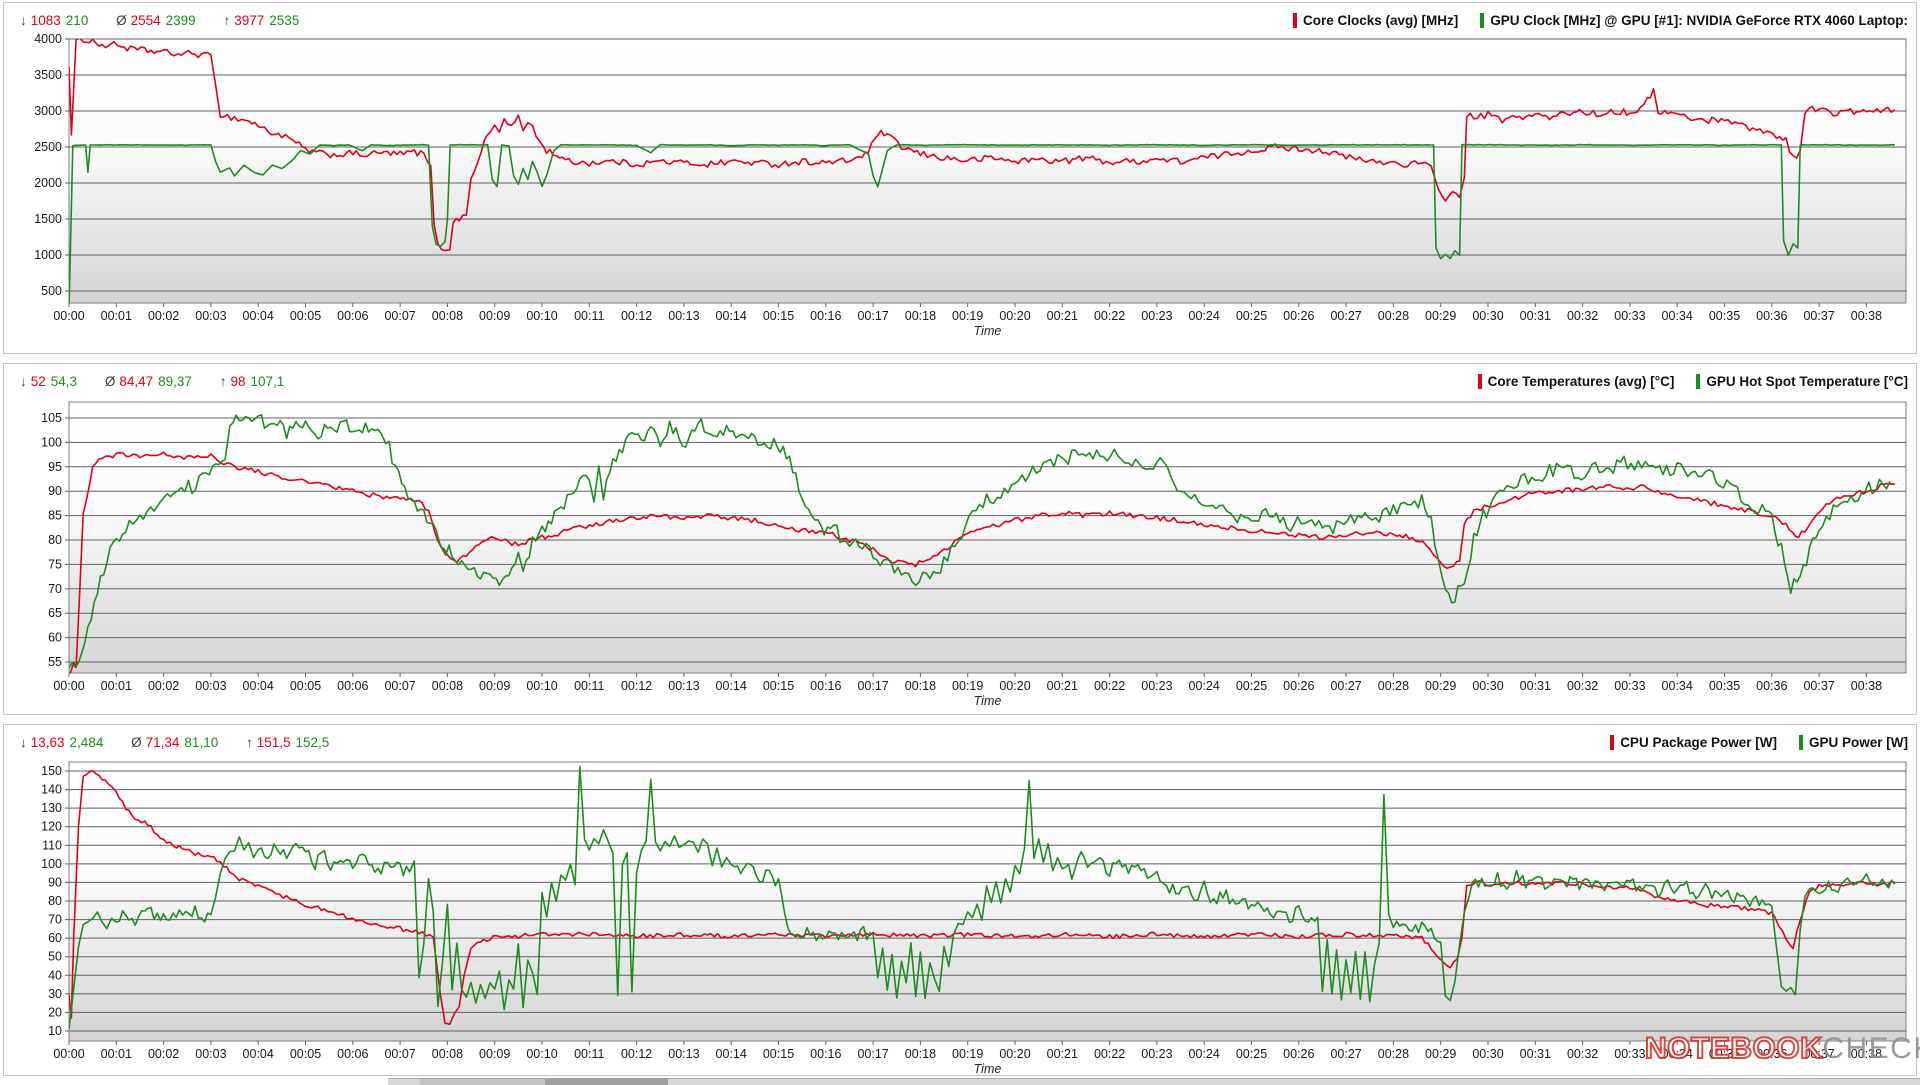 This screenshot has height=1085, width=1920. Describe the element at coordinates (51, 771) in the screenshot. I see `svg-text: 150` at that location.